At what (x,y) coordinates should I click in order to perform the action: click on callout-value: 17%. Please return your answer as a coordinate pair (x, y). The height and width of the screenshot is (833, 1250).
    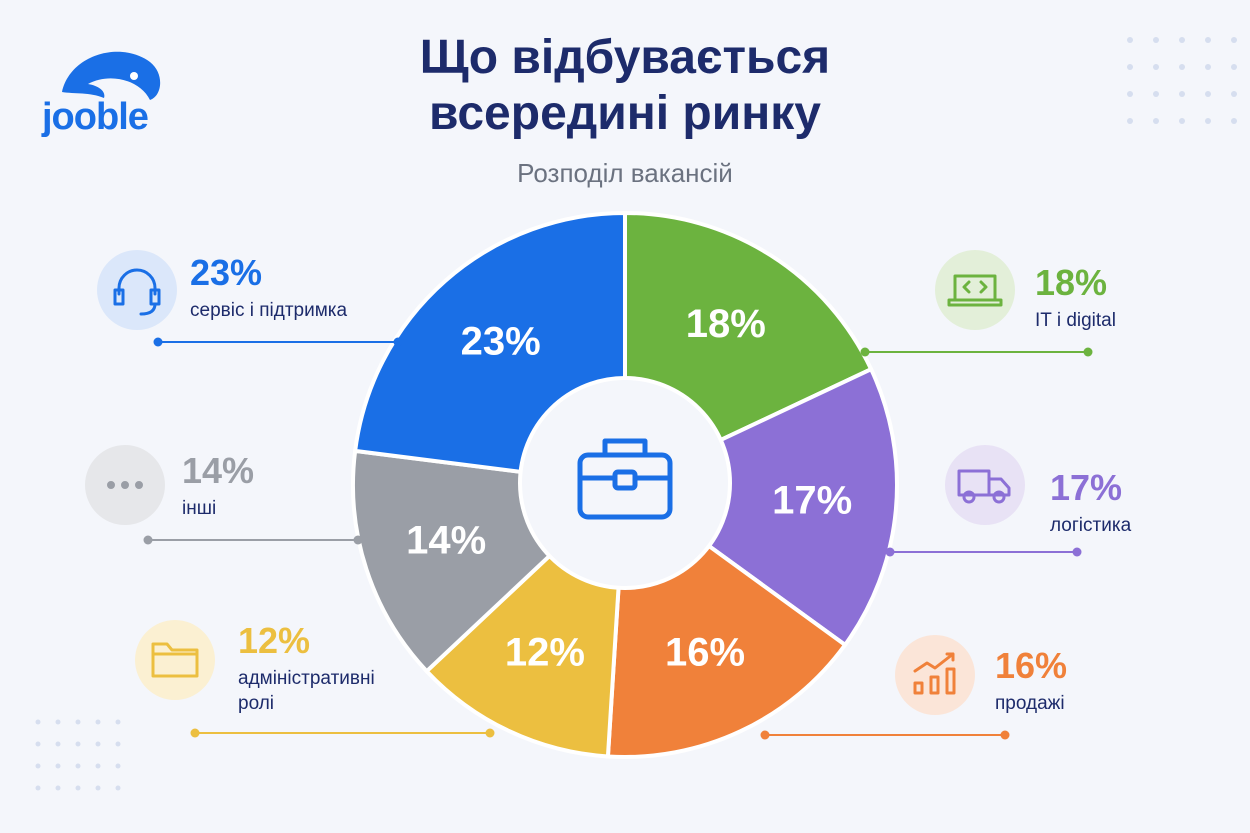
    Looking at the image, I should click on (1086, 487).